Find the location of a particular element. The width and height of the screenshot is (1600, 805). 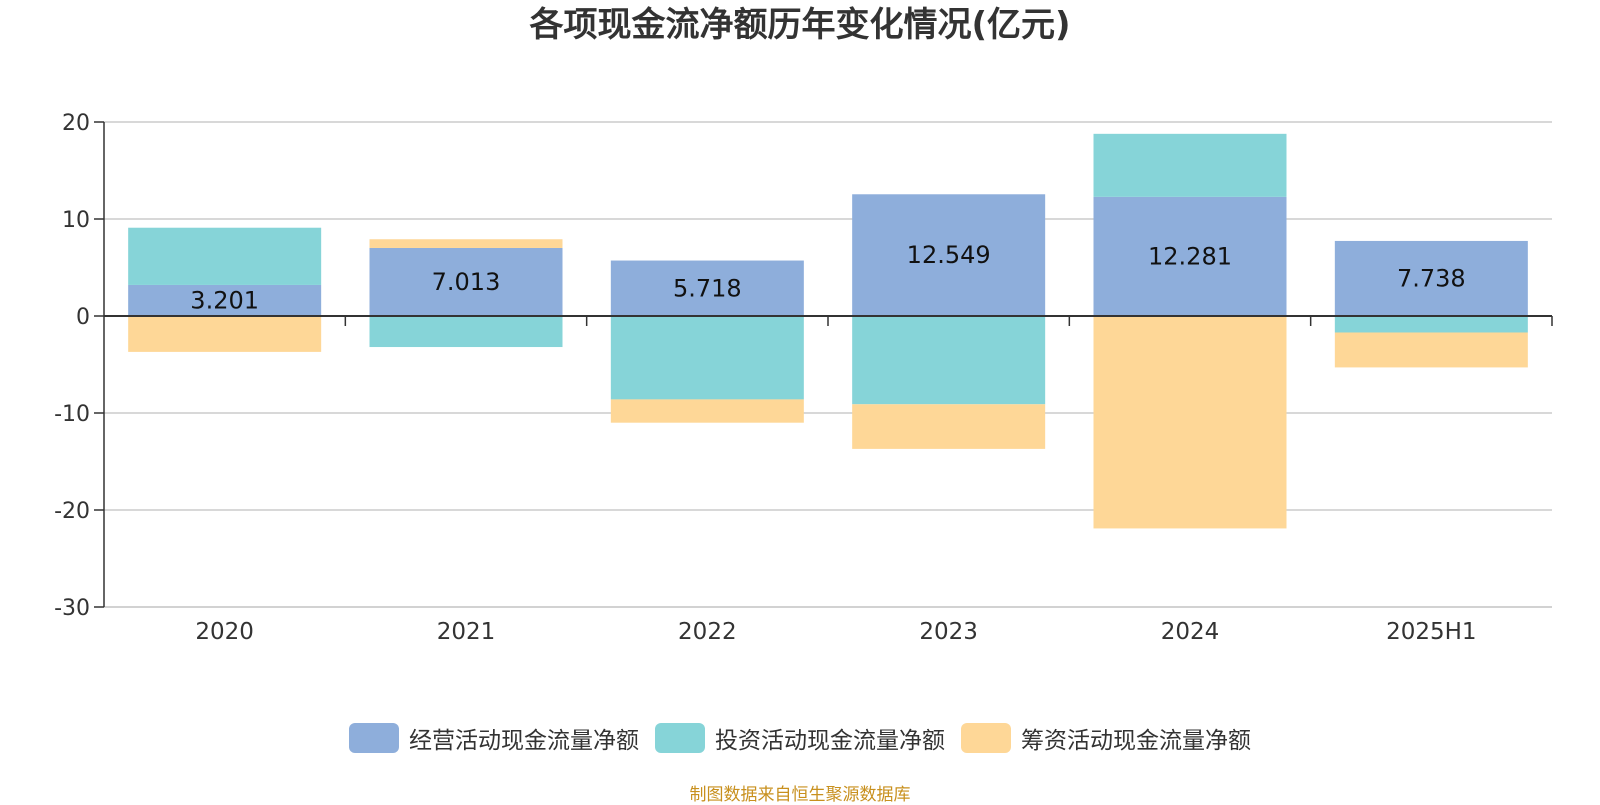

bar-financing-2023 is located at coordinates (949, 426).